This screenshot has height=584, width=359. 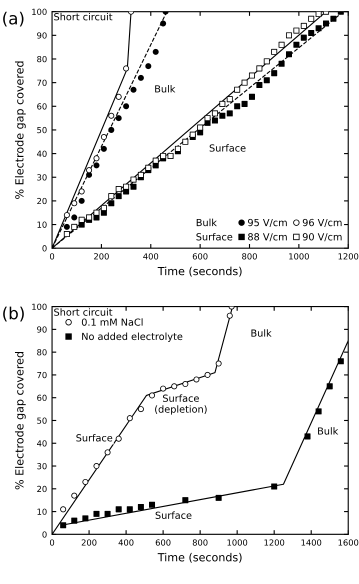 I want to click on annotation: Surface (depletion), so click(x=181, y=404).